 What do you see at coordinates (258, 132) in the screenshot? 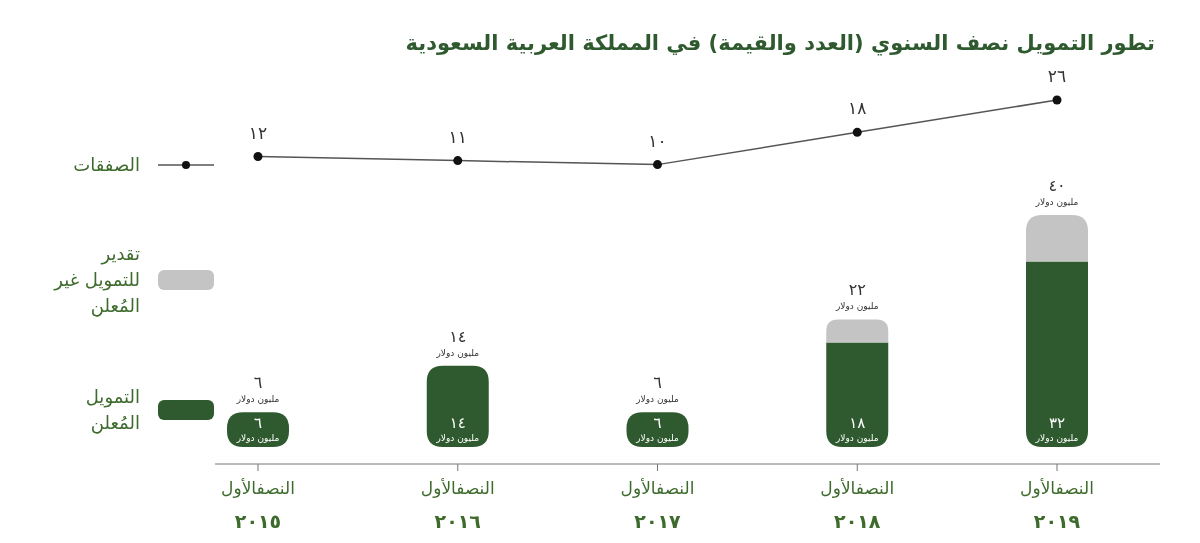
I see `data-label: ١٢` at bounding box center [258, 132].